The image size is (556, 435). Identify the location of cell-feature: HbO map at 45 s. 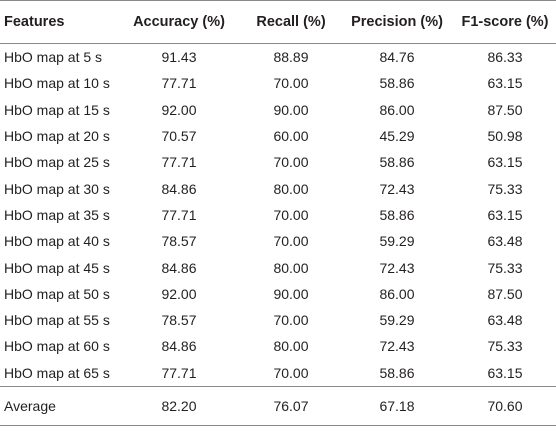
(57, 267).